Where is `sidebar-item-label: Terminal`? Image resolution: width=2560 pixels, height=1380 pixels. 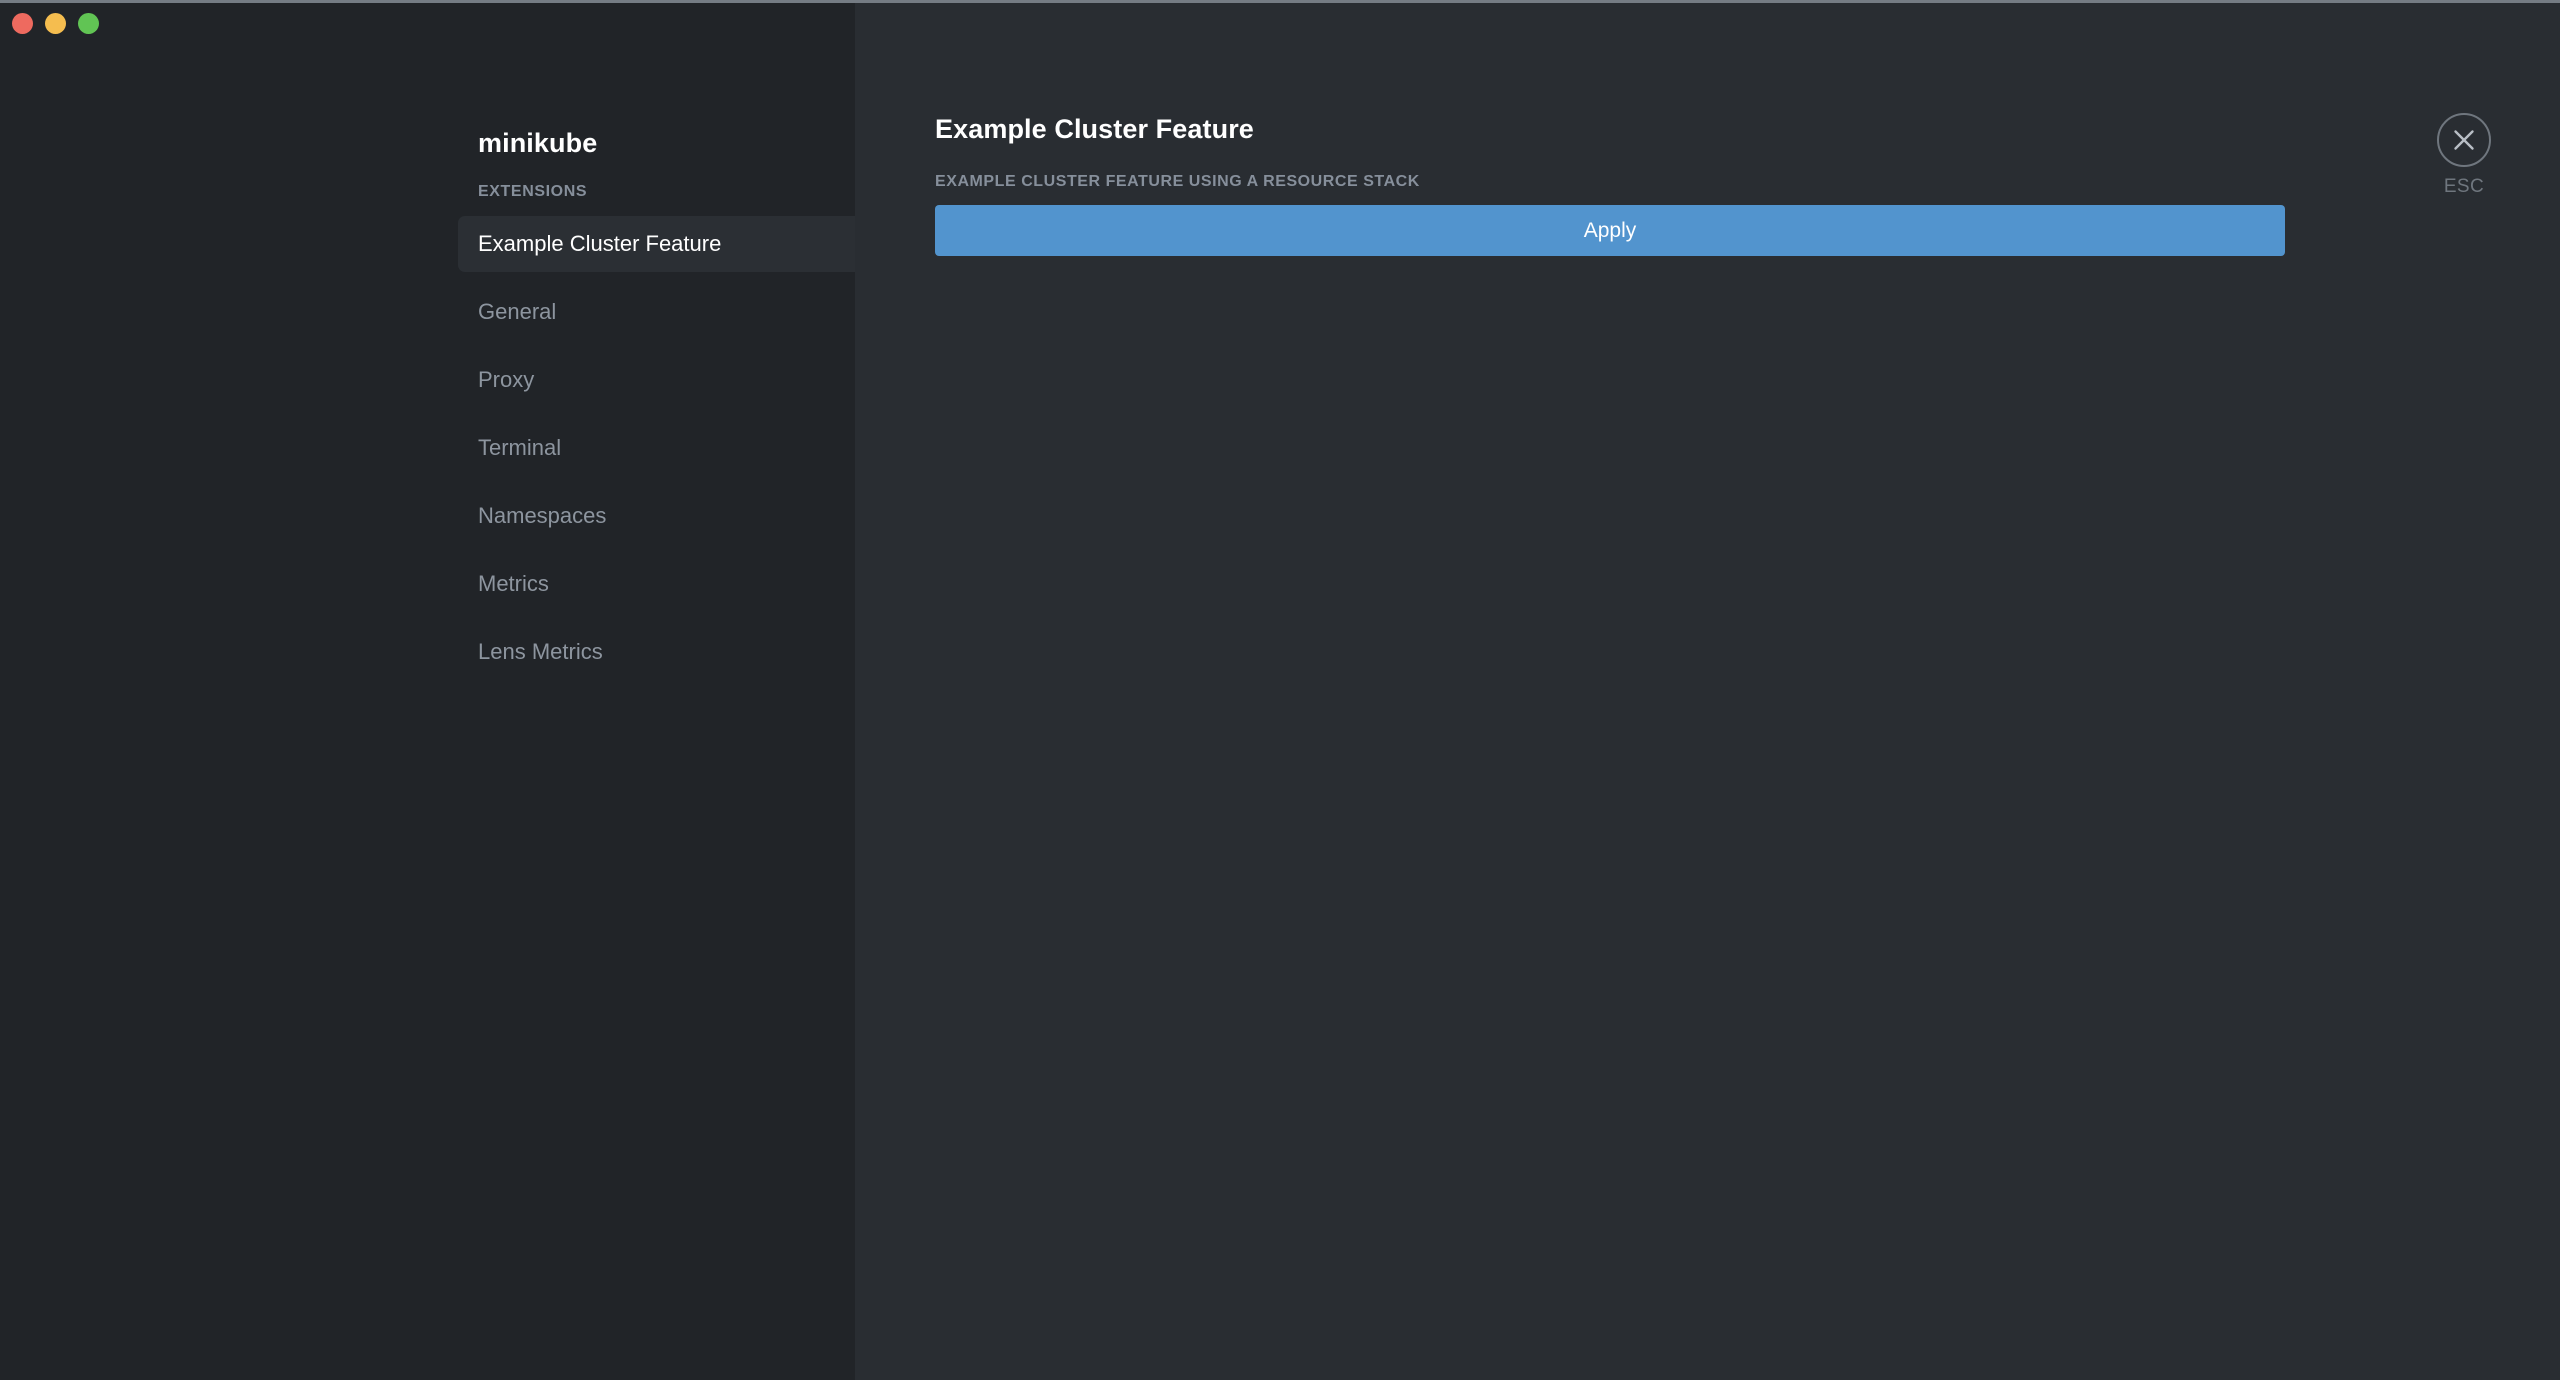 sidebar-item-label: Terminal is located at coordinates (520, 447).